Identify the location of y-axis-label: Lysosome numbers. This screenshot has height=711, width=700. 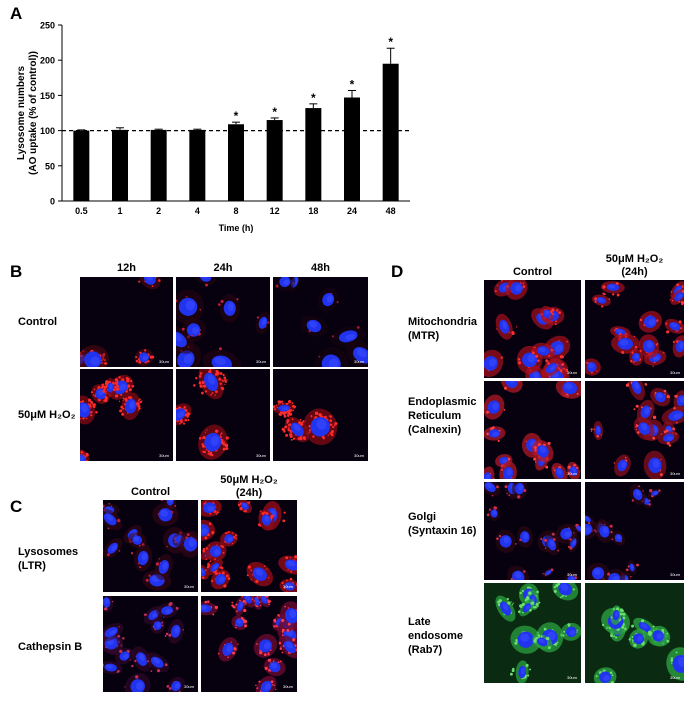
(21, 113).